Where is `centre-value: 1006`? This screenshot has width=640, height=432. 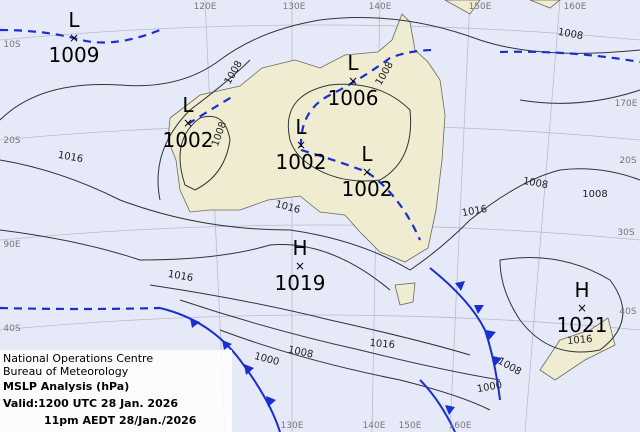 centre-value: 1006 is located at coordinates (353, 98).